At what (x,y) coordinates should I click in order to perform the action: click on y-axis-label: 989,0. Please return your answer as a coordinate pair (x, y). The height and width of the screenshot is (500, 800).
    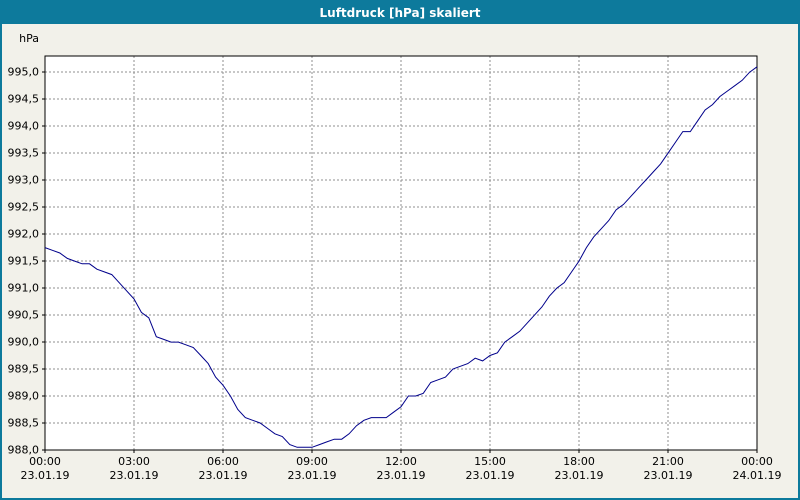
    Looking at the image, I should click on (24, 396).